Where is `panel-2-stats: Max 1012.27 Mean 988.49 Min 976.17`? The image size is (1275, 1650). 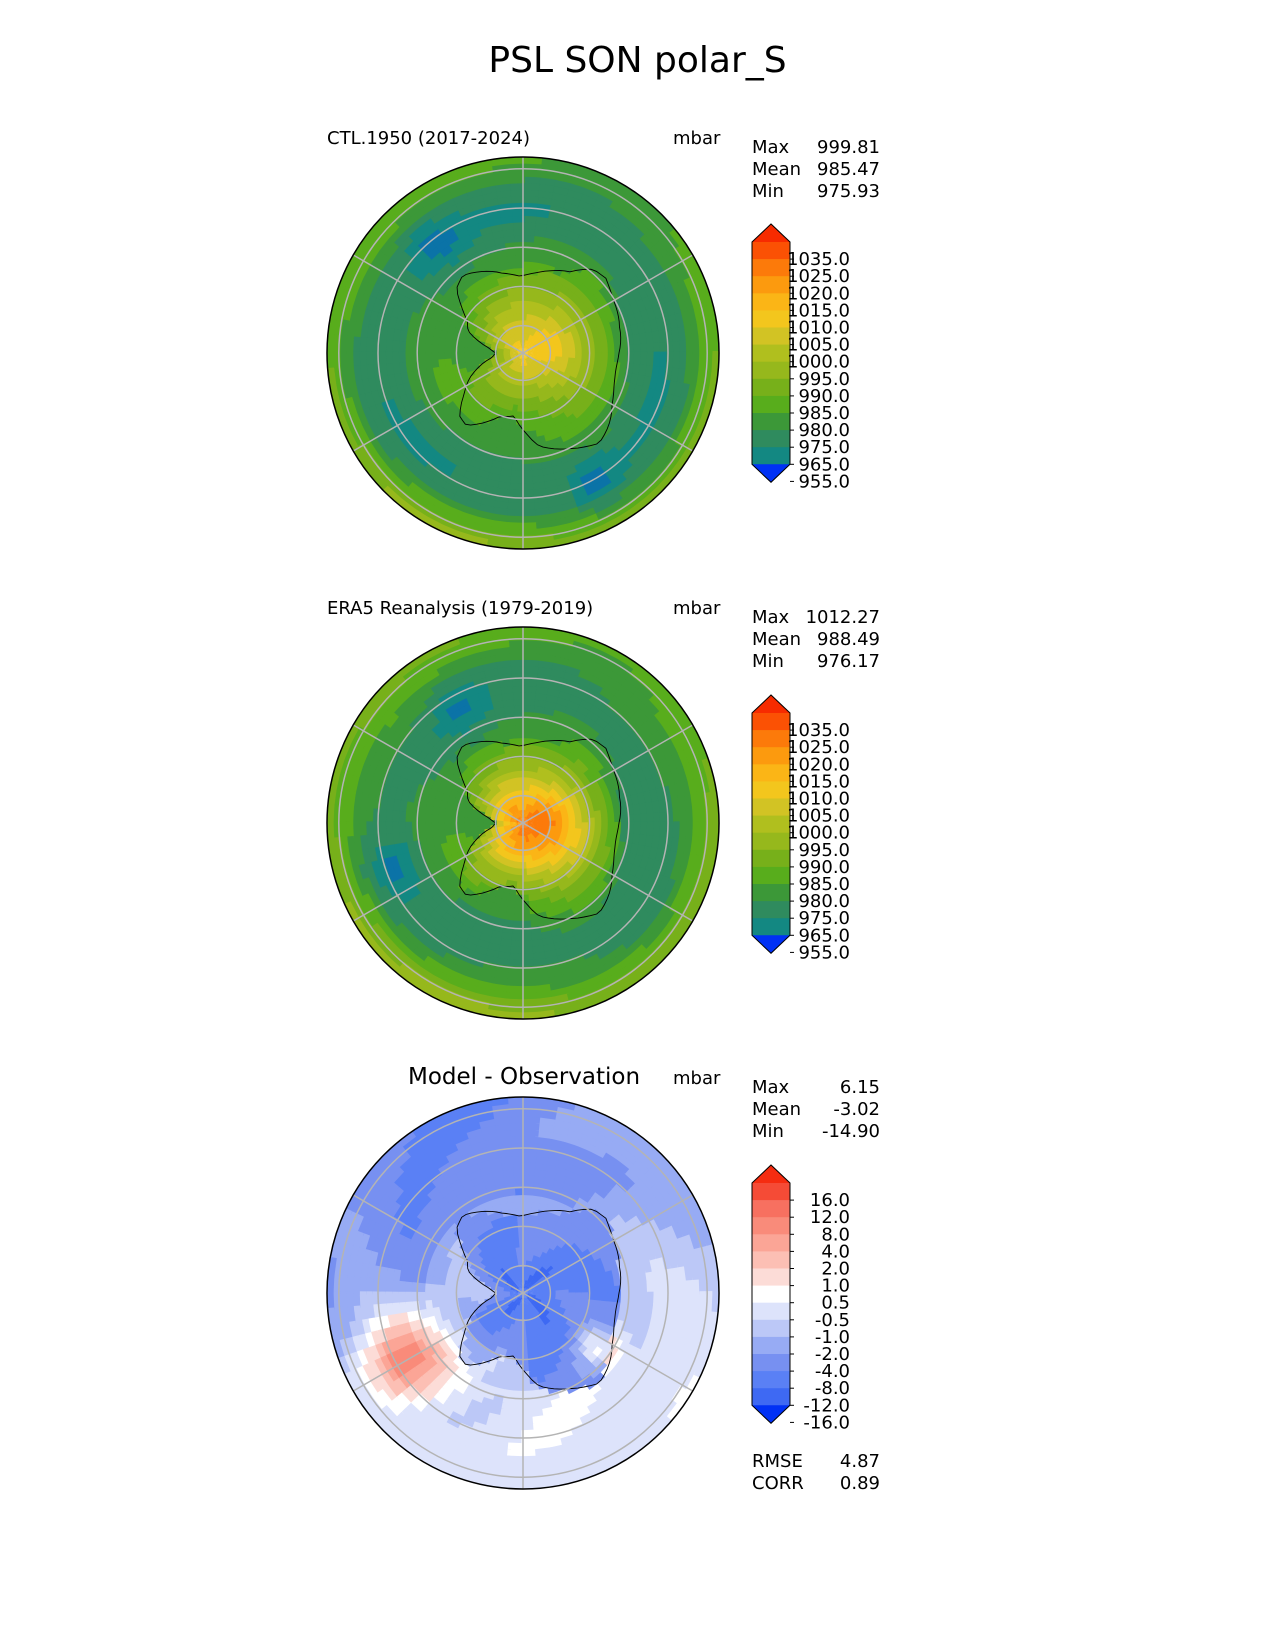 panel-2-stats: Max 1012.27 Mean 988.49 Min 976.17 is located at coordinates (816, 640).